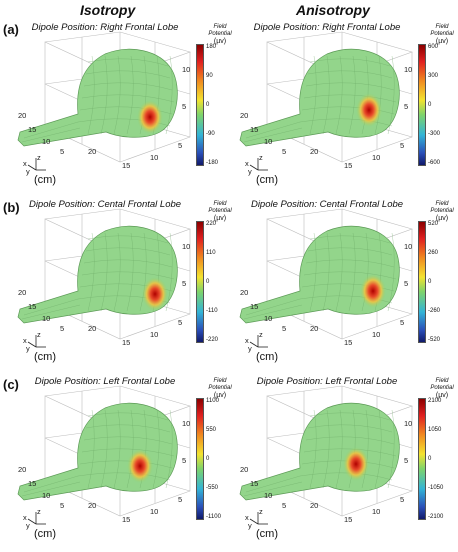 The width and height of the screenshot is (458, 552). I want to click on panel-title: Dipole Position: Left Frontal Lobe, so click(105, 381).